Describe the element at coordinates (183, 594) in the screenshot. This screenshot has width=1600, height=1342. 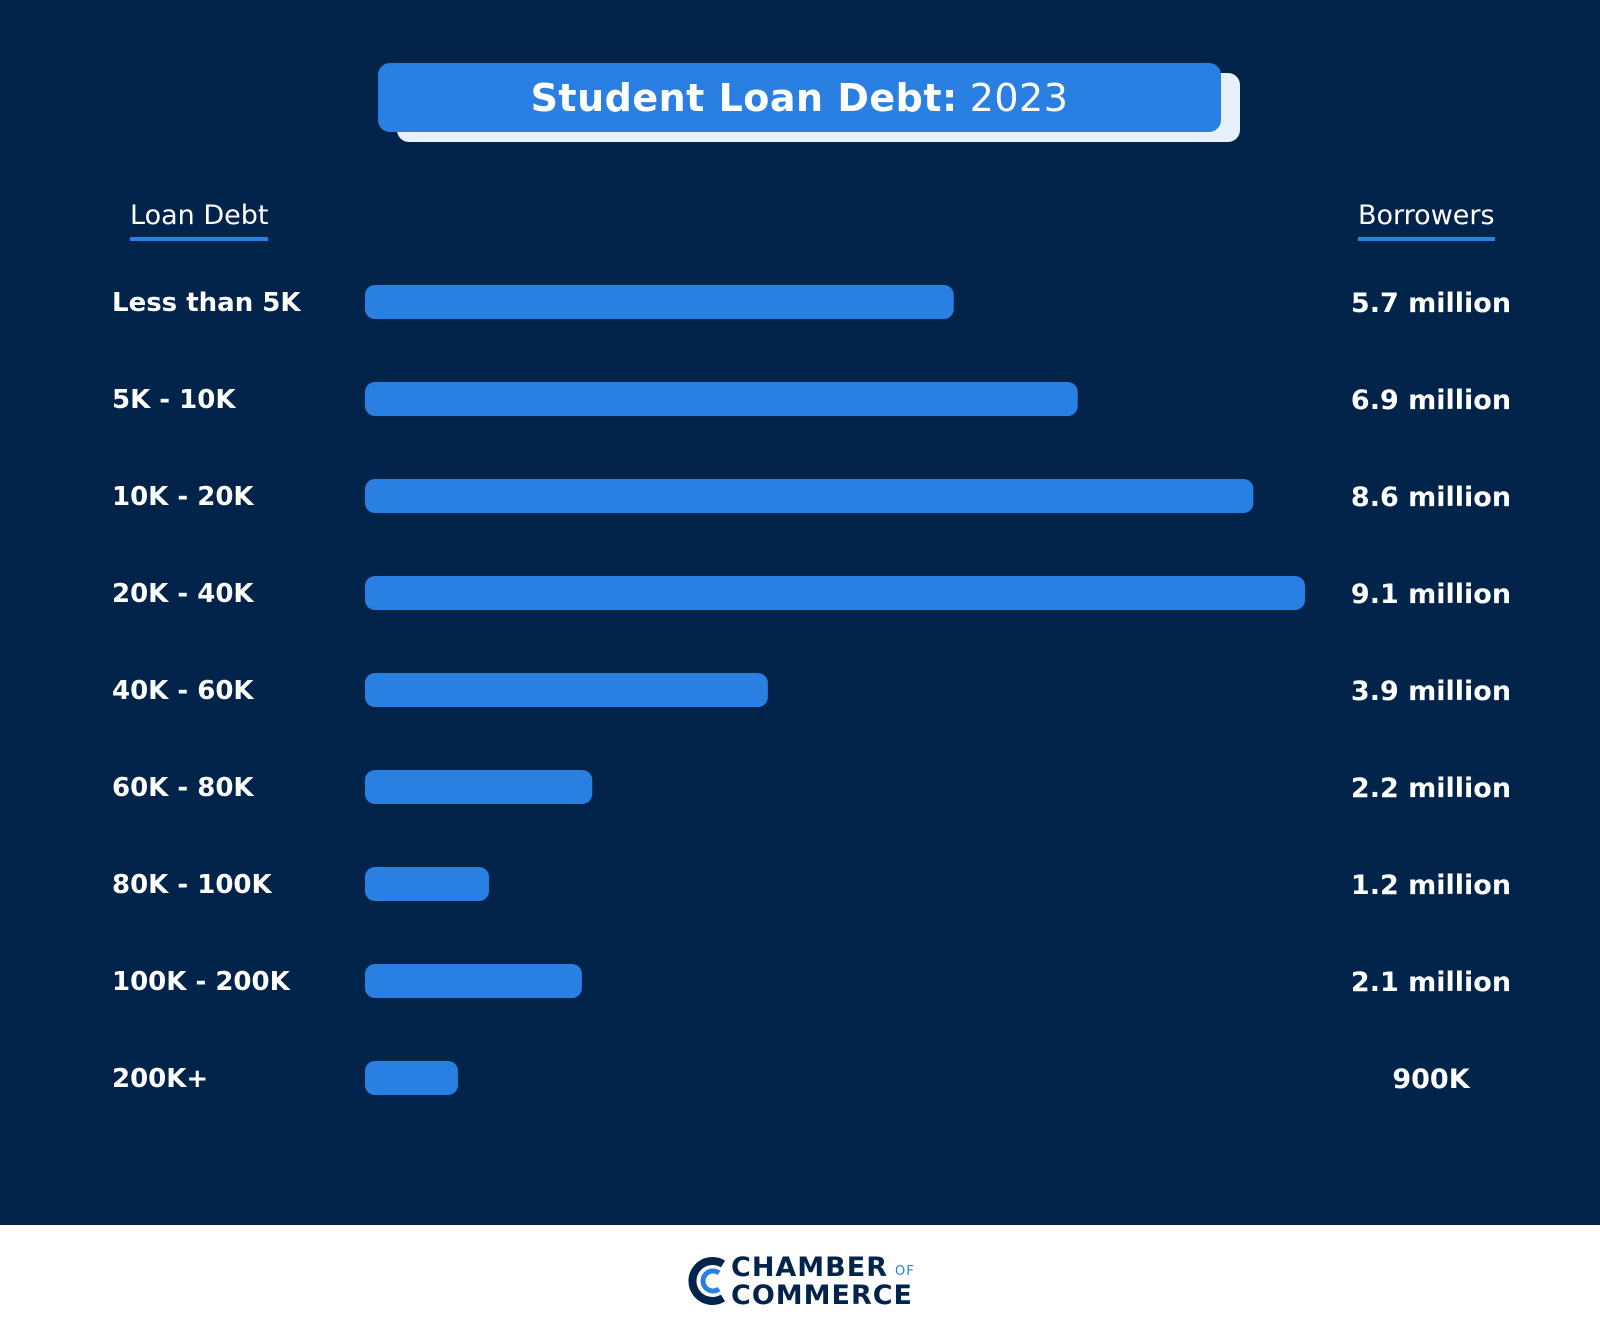
I see `category-label: 20K - 40K` at that location.